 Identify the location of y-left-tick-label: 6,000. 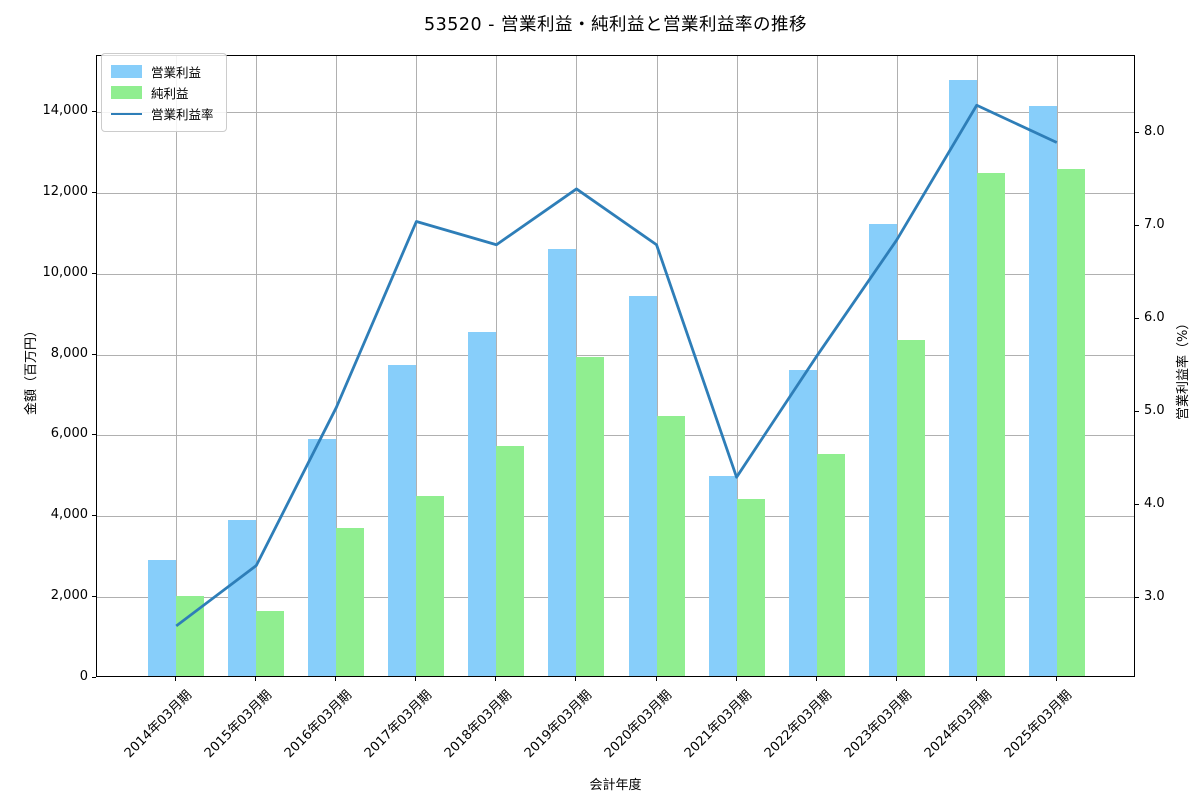
(69, 434).